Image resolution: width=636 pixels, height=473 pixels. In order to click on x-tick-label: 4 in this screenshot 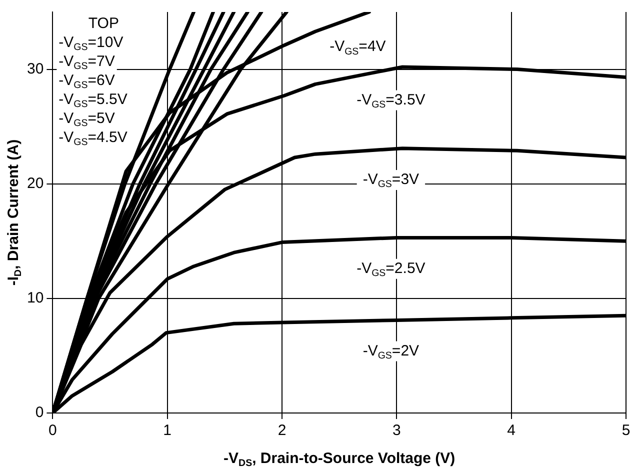, I will do `click(511, 431)`.